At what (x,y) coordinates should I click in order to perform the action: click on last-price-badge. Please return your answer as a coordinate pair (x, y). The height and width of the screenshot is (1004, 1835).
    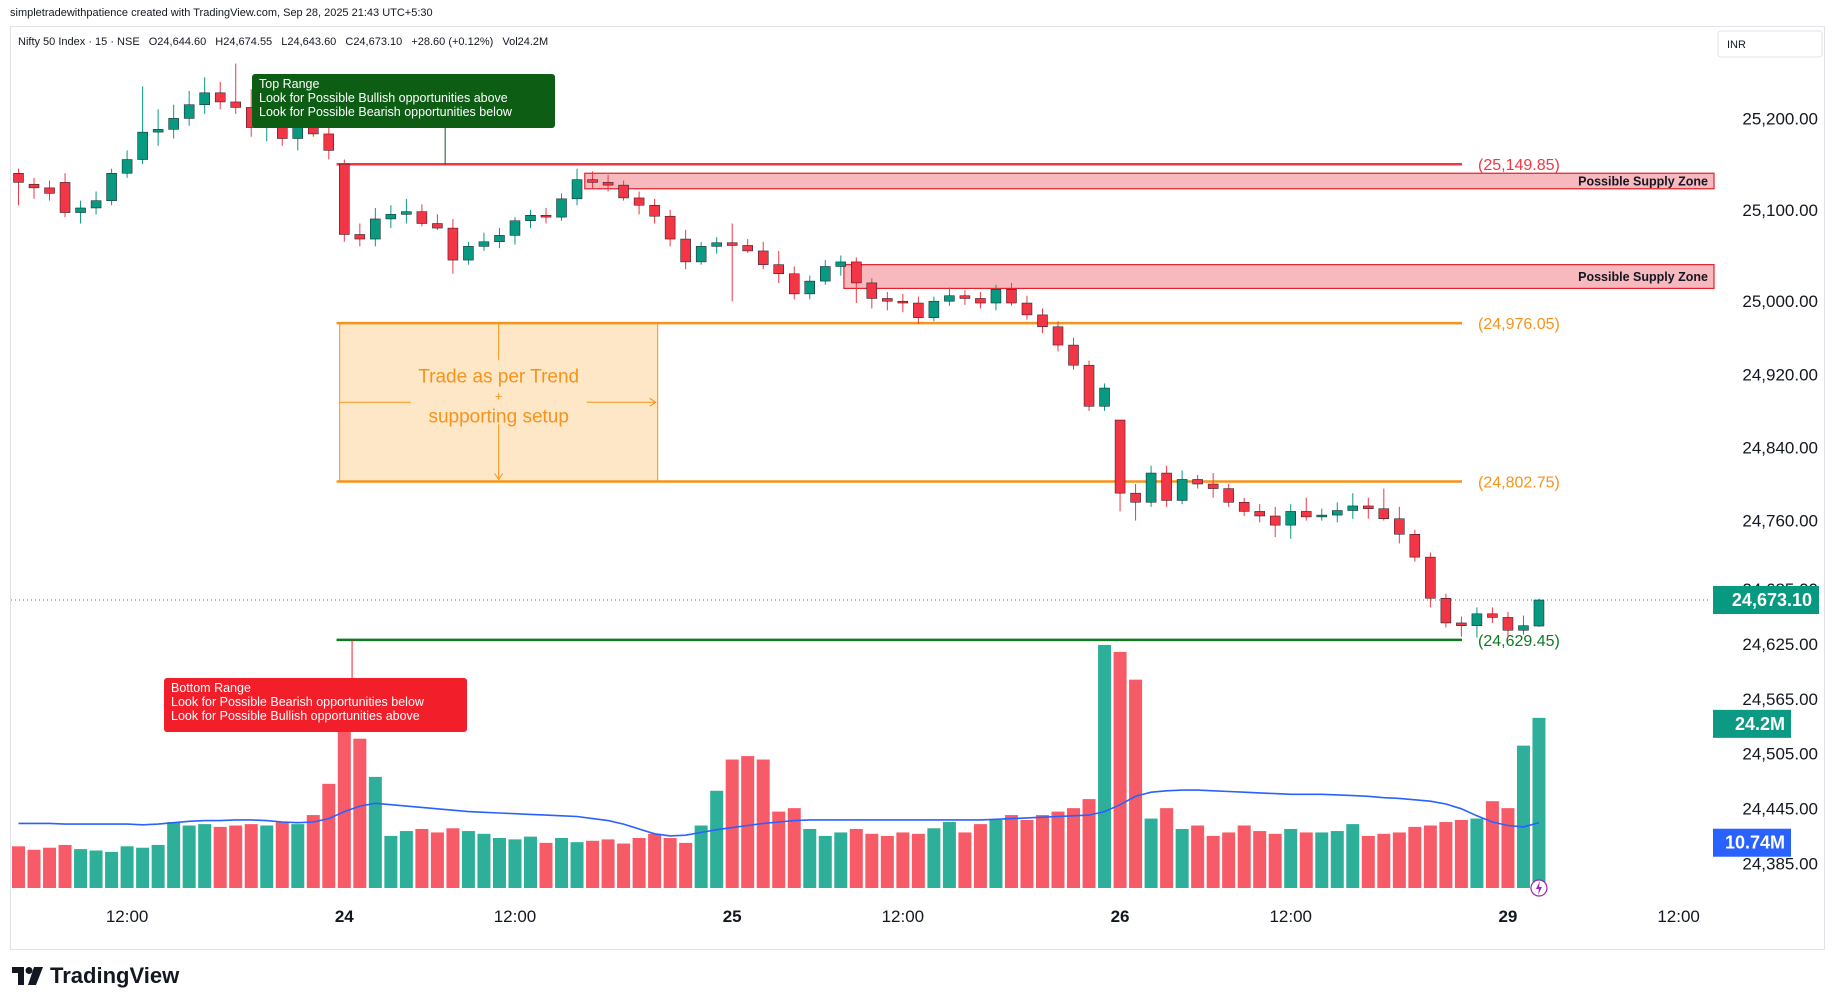
    Looking at the image, I should click on (1766, 599).